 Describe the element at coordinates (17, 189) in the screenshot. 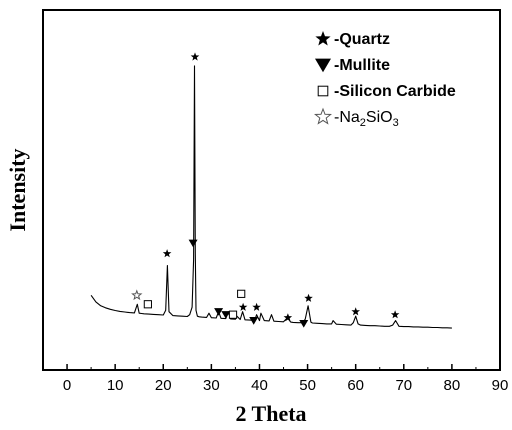

I see `y-axis-title: Intensity` at that location.